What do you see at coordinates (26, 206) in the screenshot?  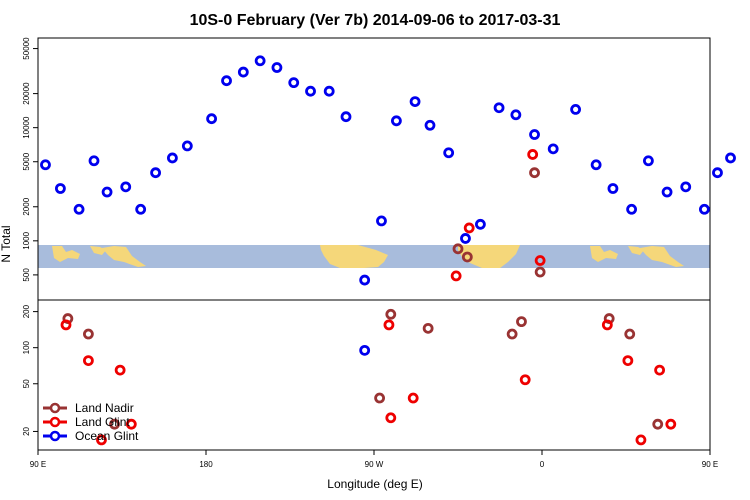 I see `y-tick-label: 2000` at bounding box center [26, 206].